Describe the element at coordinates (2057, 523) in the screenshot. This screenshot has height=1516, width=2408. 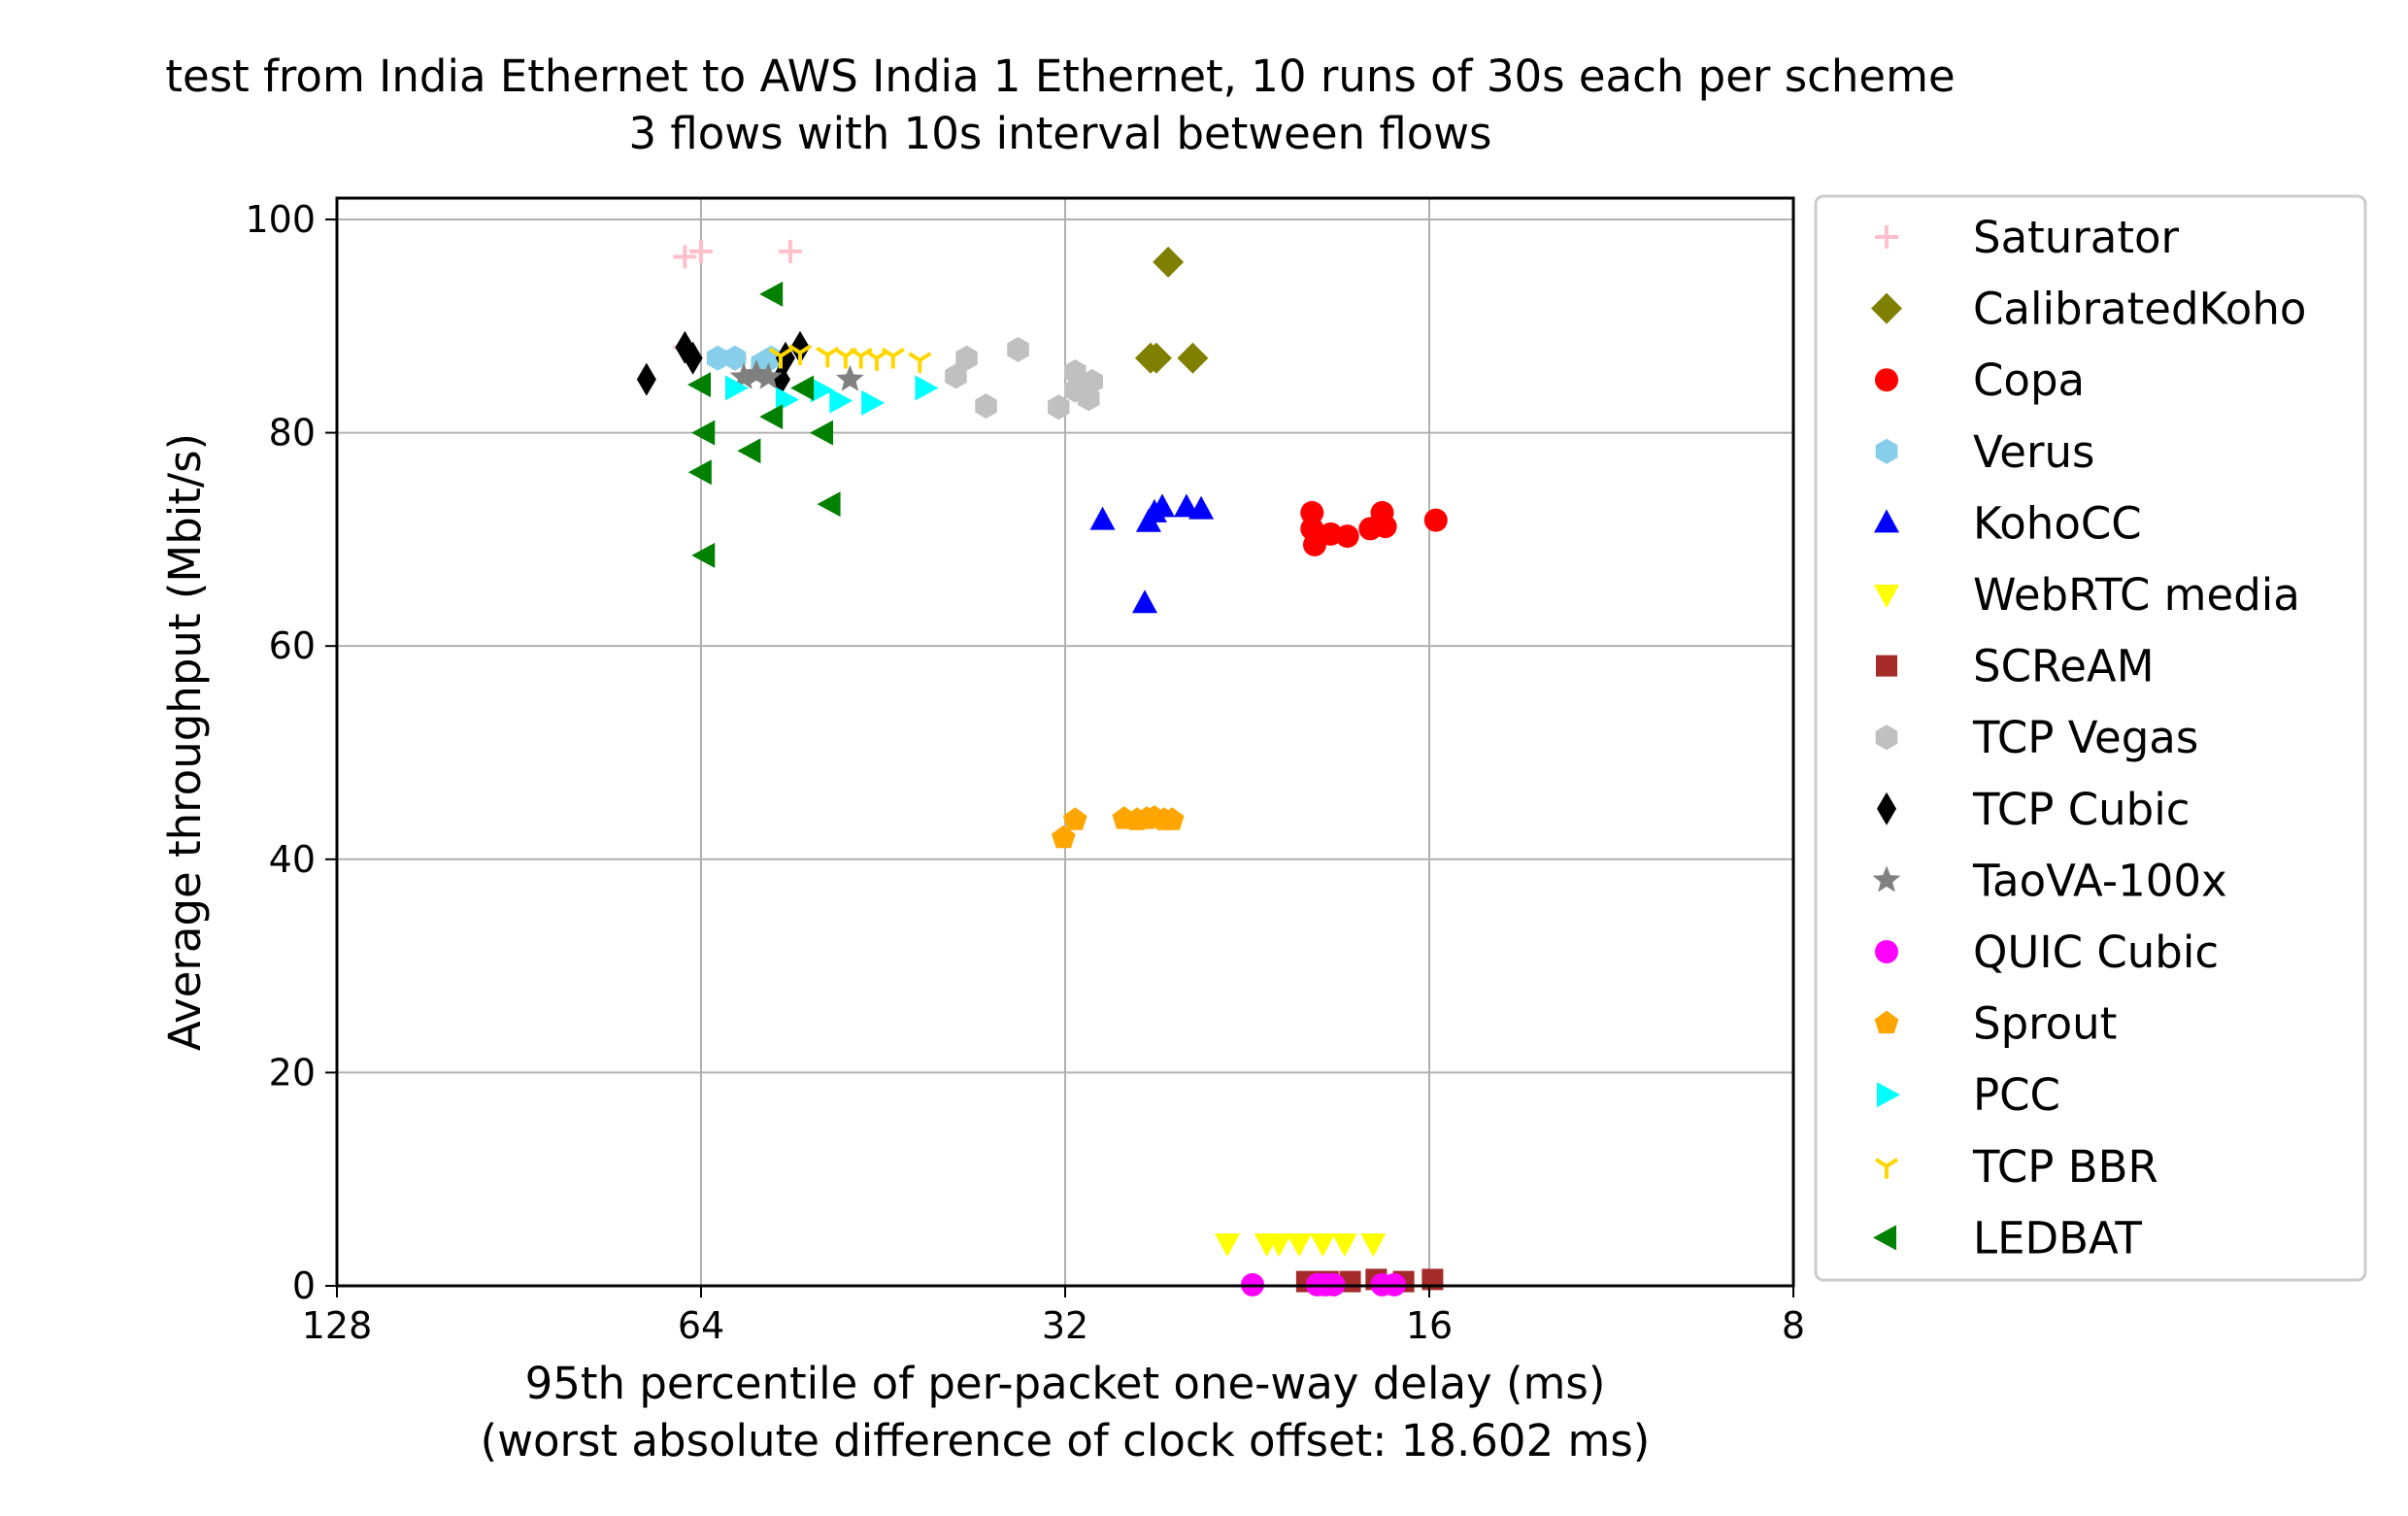
I see `legend-label: KohoCC` at that location.